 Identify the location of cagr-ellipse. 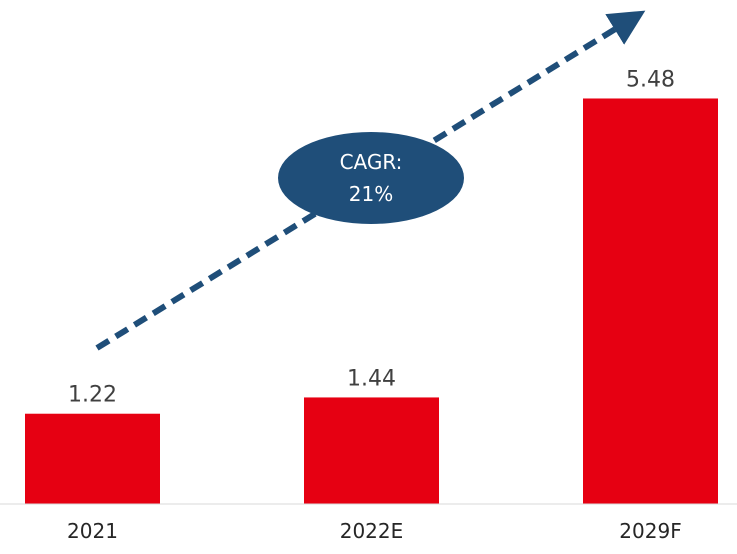
(371, 178).